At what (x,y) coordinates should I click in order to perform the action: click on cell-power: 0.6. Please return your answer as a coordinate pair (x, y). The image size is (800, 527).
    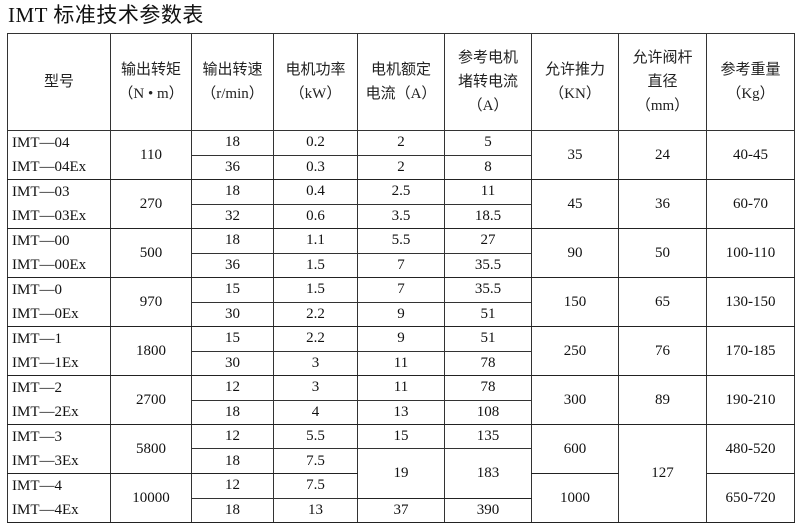
    Looking at the image, I should click on (315, 216).